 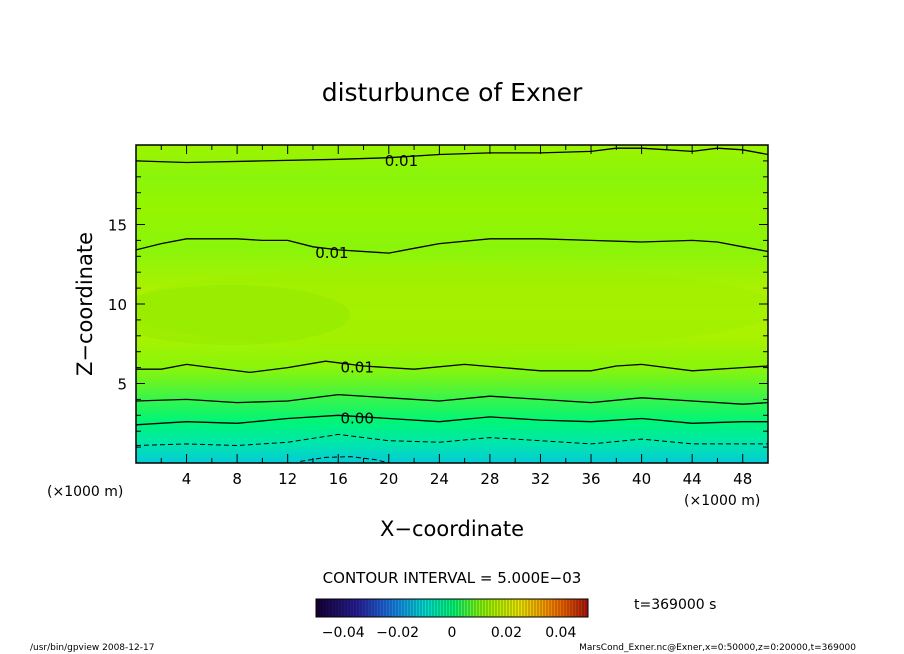 What do you see at coordinates (331, 253) in the screenshot?
I see `contour-label-1: 0.01` at bounding box center [331, 253].